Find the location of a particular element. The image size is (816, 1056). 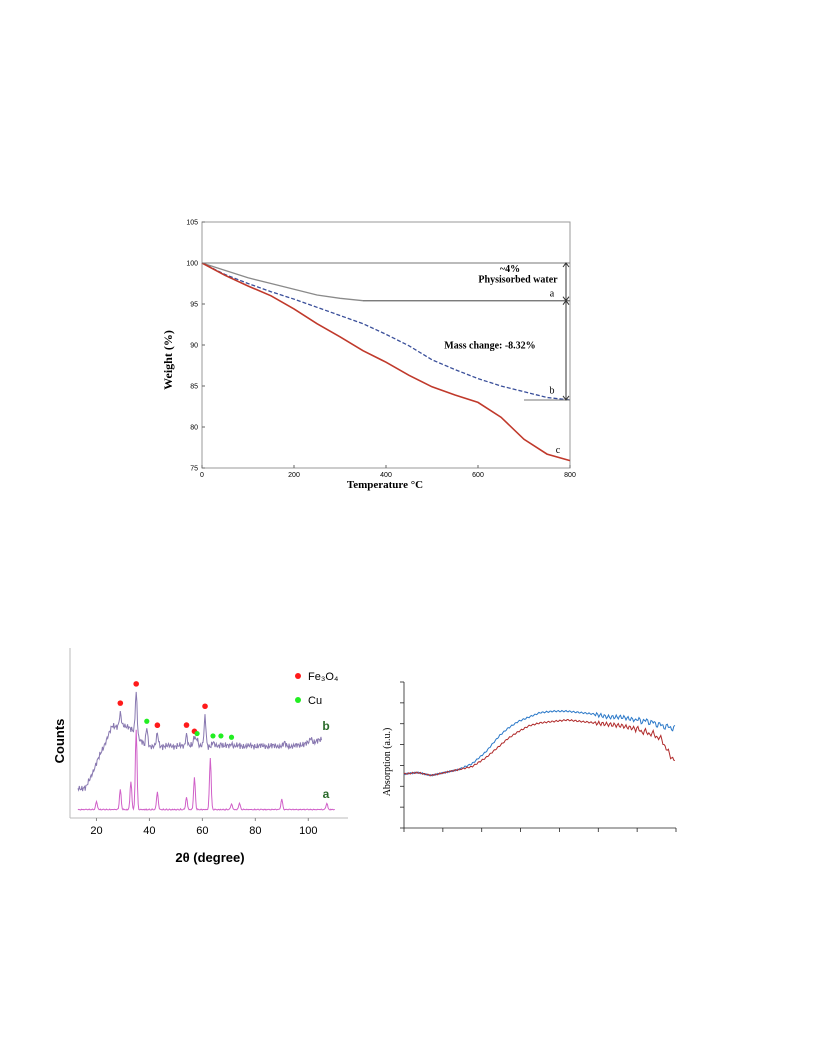

tga-water-label: Physisorbed water is located at coordinates (518, 280).